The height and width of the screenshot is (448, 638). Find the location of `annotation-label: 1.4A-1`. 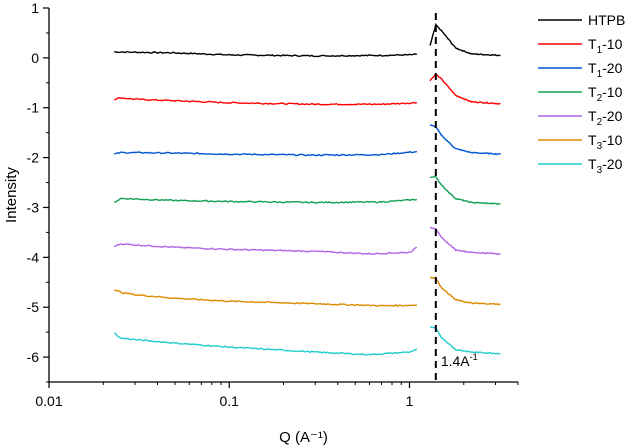

annotation-label: 1.4A-1 is located at coordinates (459, 360).